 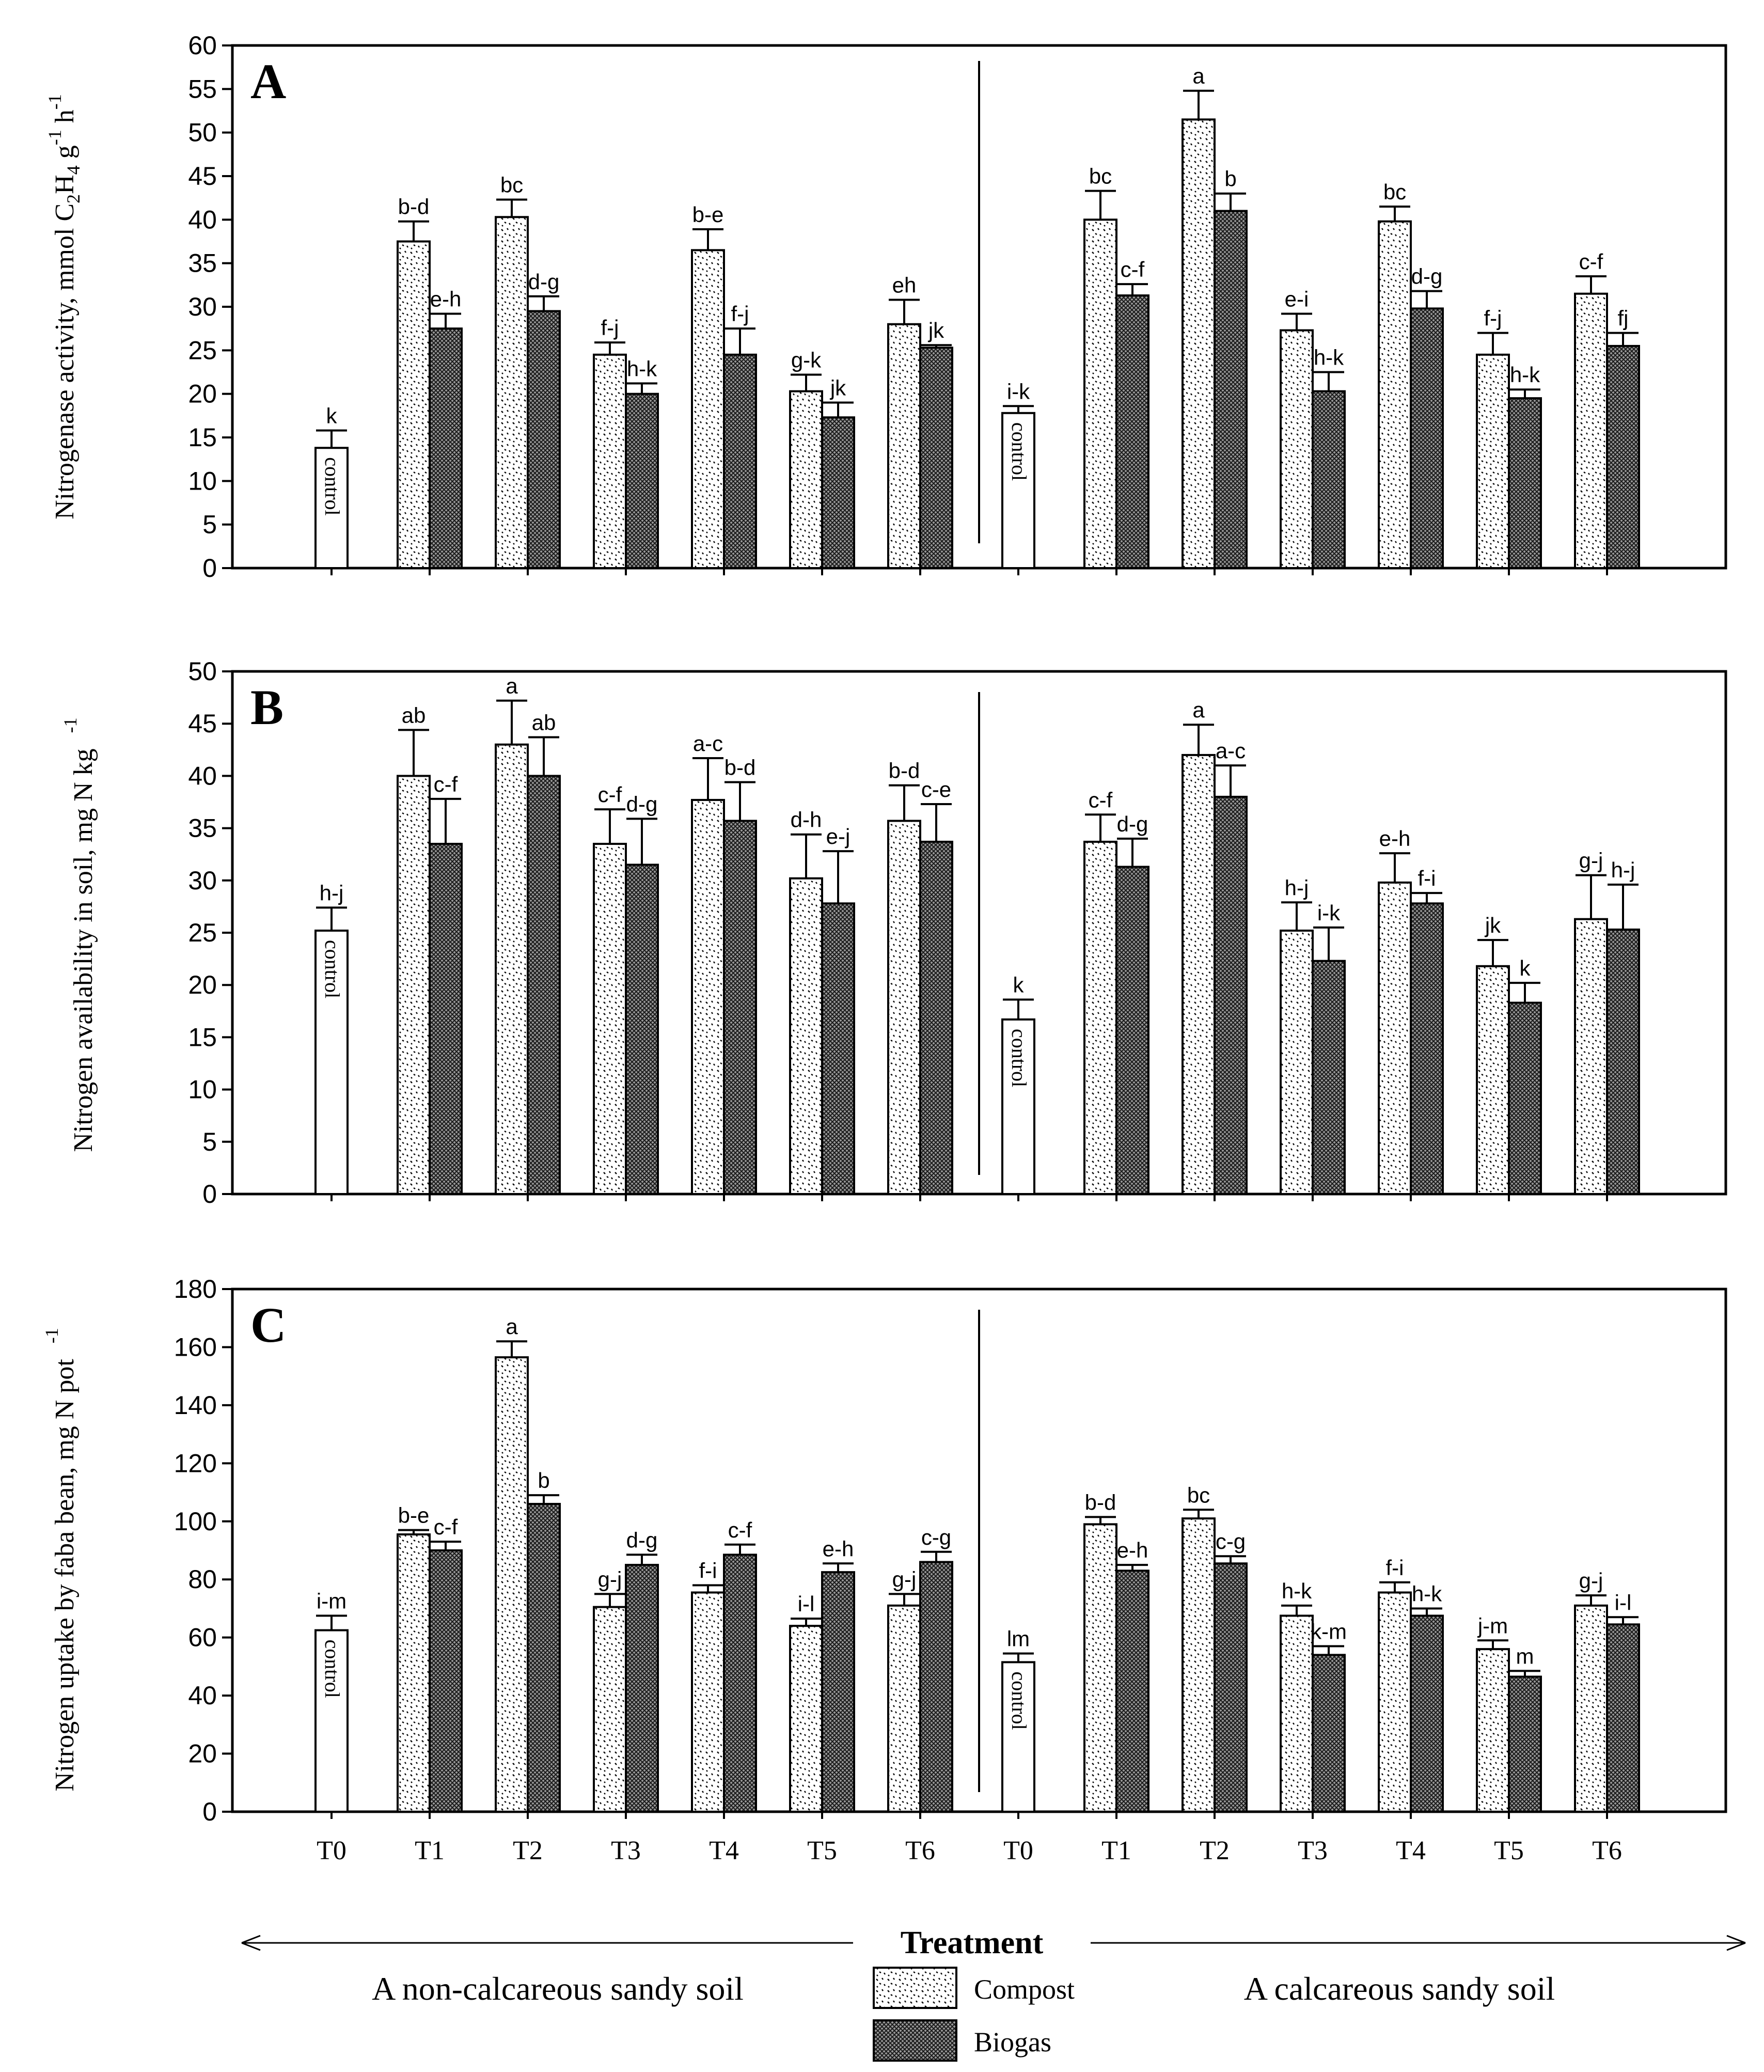 What do you see at coordinates (806, 820) in the screenshot?
I see `significance-letter: d-h` at bounding box center [806, 820].